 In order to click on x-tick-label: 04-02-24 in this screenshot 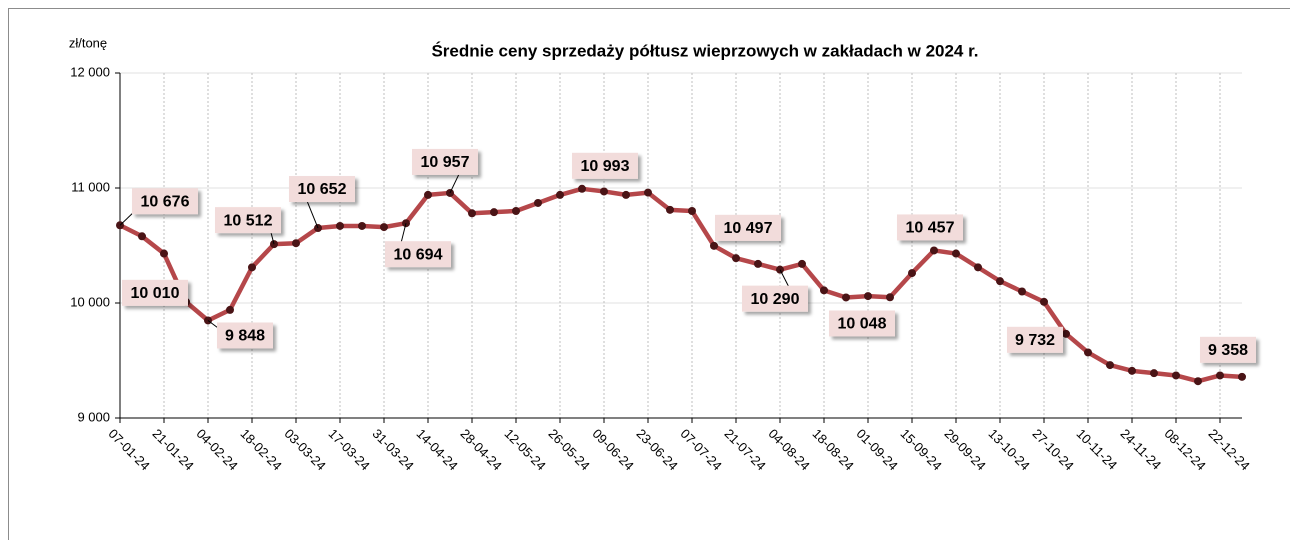, I will do `click(216, 449)`.